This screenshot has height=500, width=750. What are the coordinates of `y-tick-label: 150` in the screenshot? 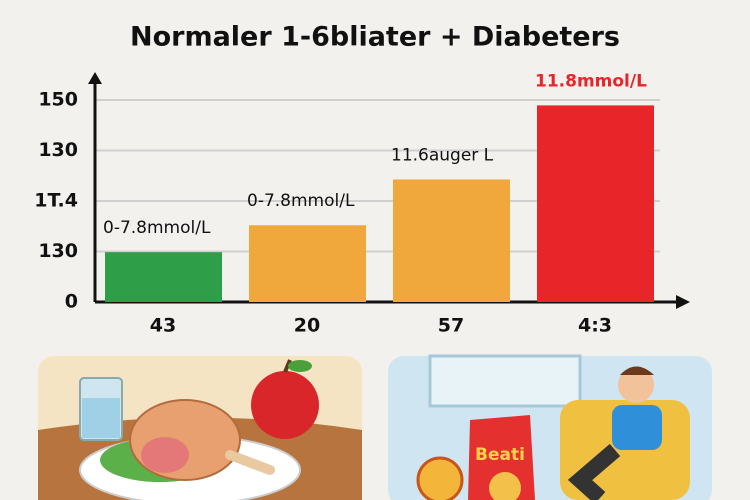 It's located at (58, 100).